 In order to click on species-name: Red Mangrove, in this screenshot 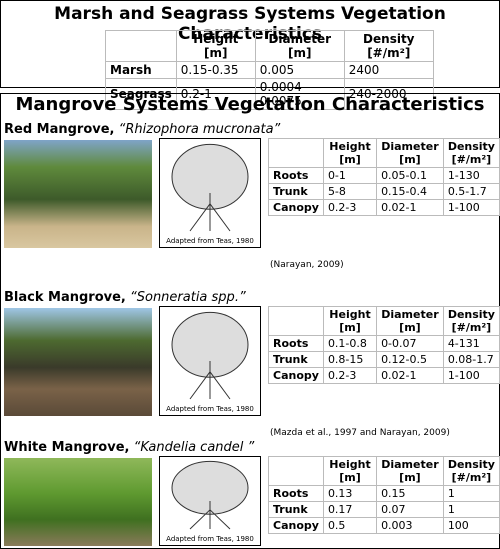, I will do `click(59, 129)`.